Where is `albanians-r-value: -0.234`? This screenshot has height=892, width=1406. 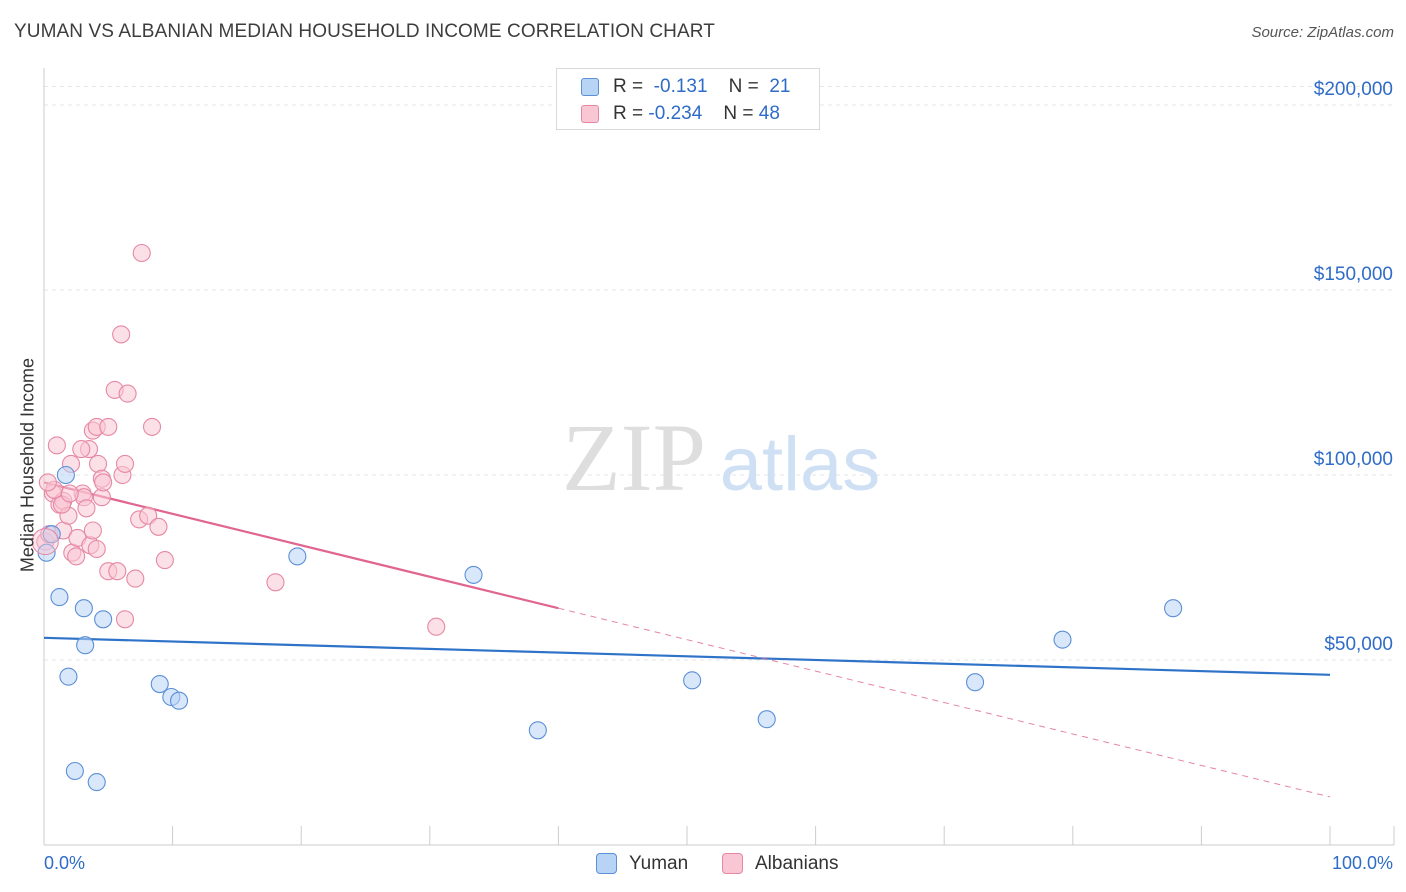 albanians-r-value: -0.234 is located at coordinates (675, 113).